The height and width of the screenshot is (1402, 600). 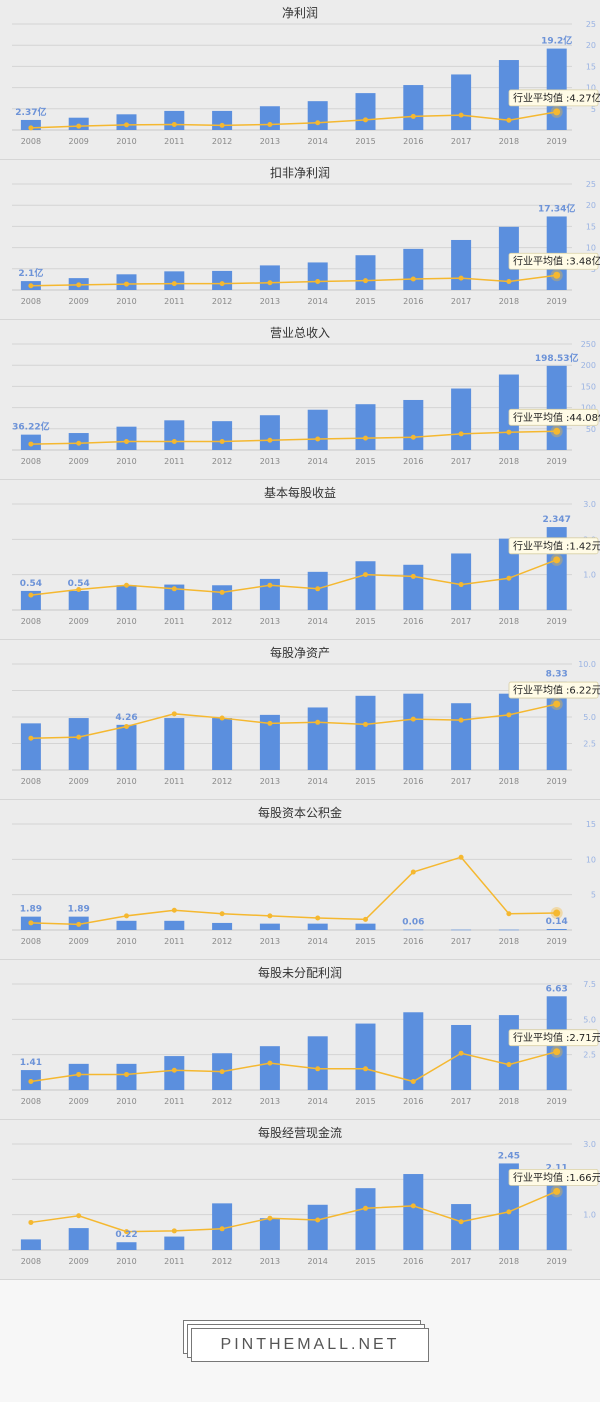 What do you see at coordinates (306, 1341) in the screenshot?
I see `site-logo: PINTHEMALL.NET` at bounding box center [306, 1341].